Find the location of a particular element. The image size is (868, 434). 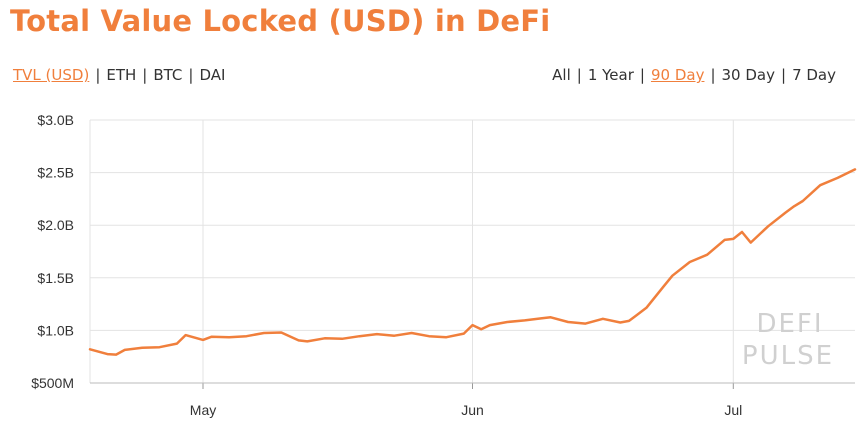

series-option: TVL (USD) is located at coordinates (51, 75).